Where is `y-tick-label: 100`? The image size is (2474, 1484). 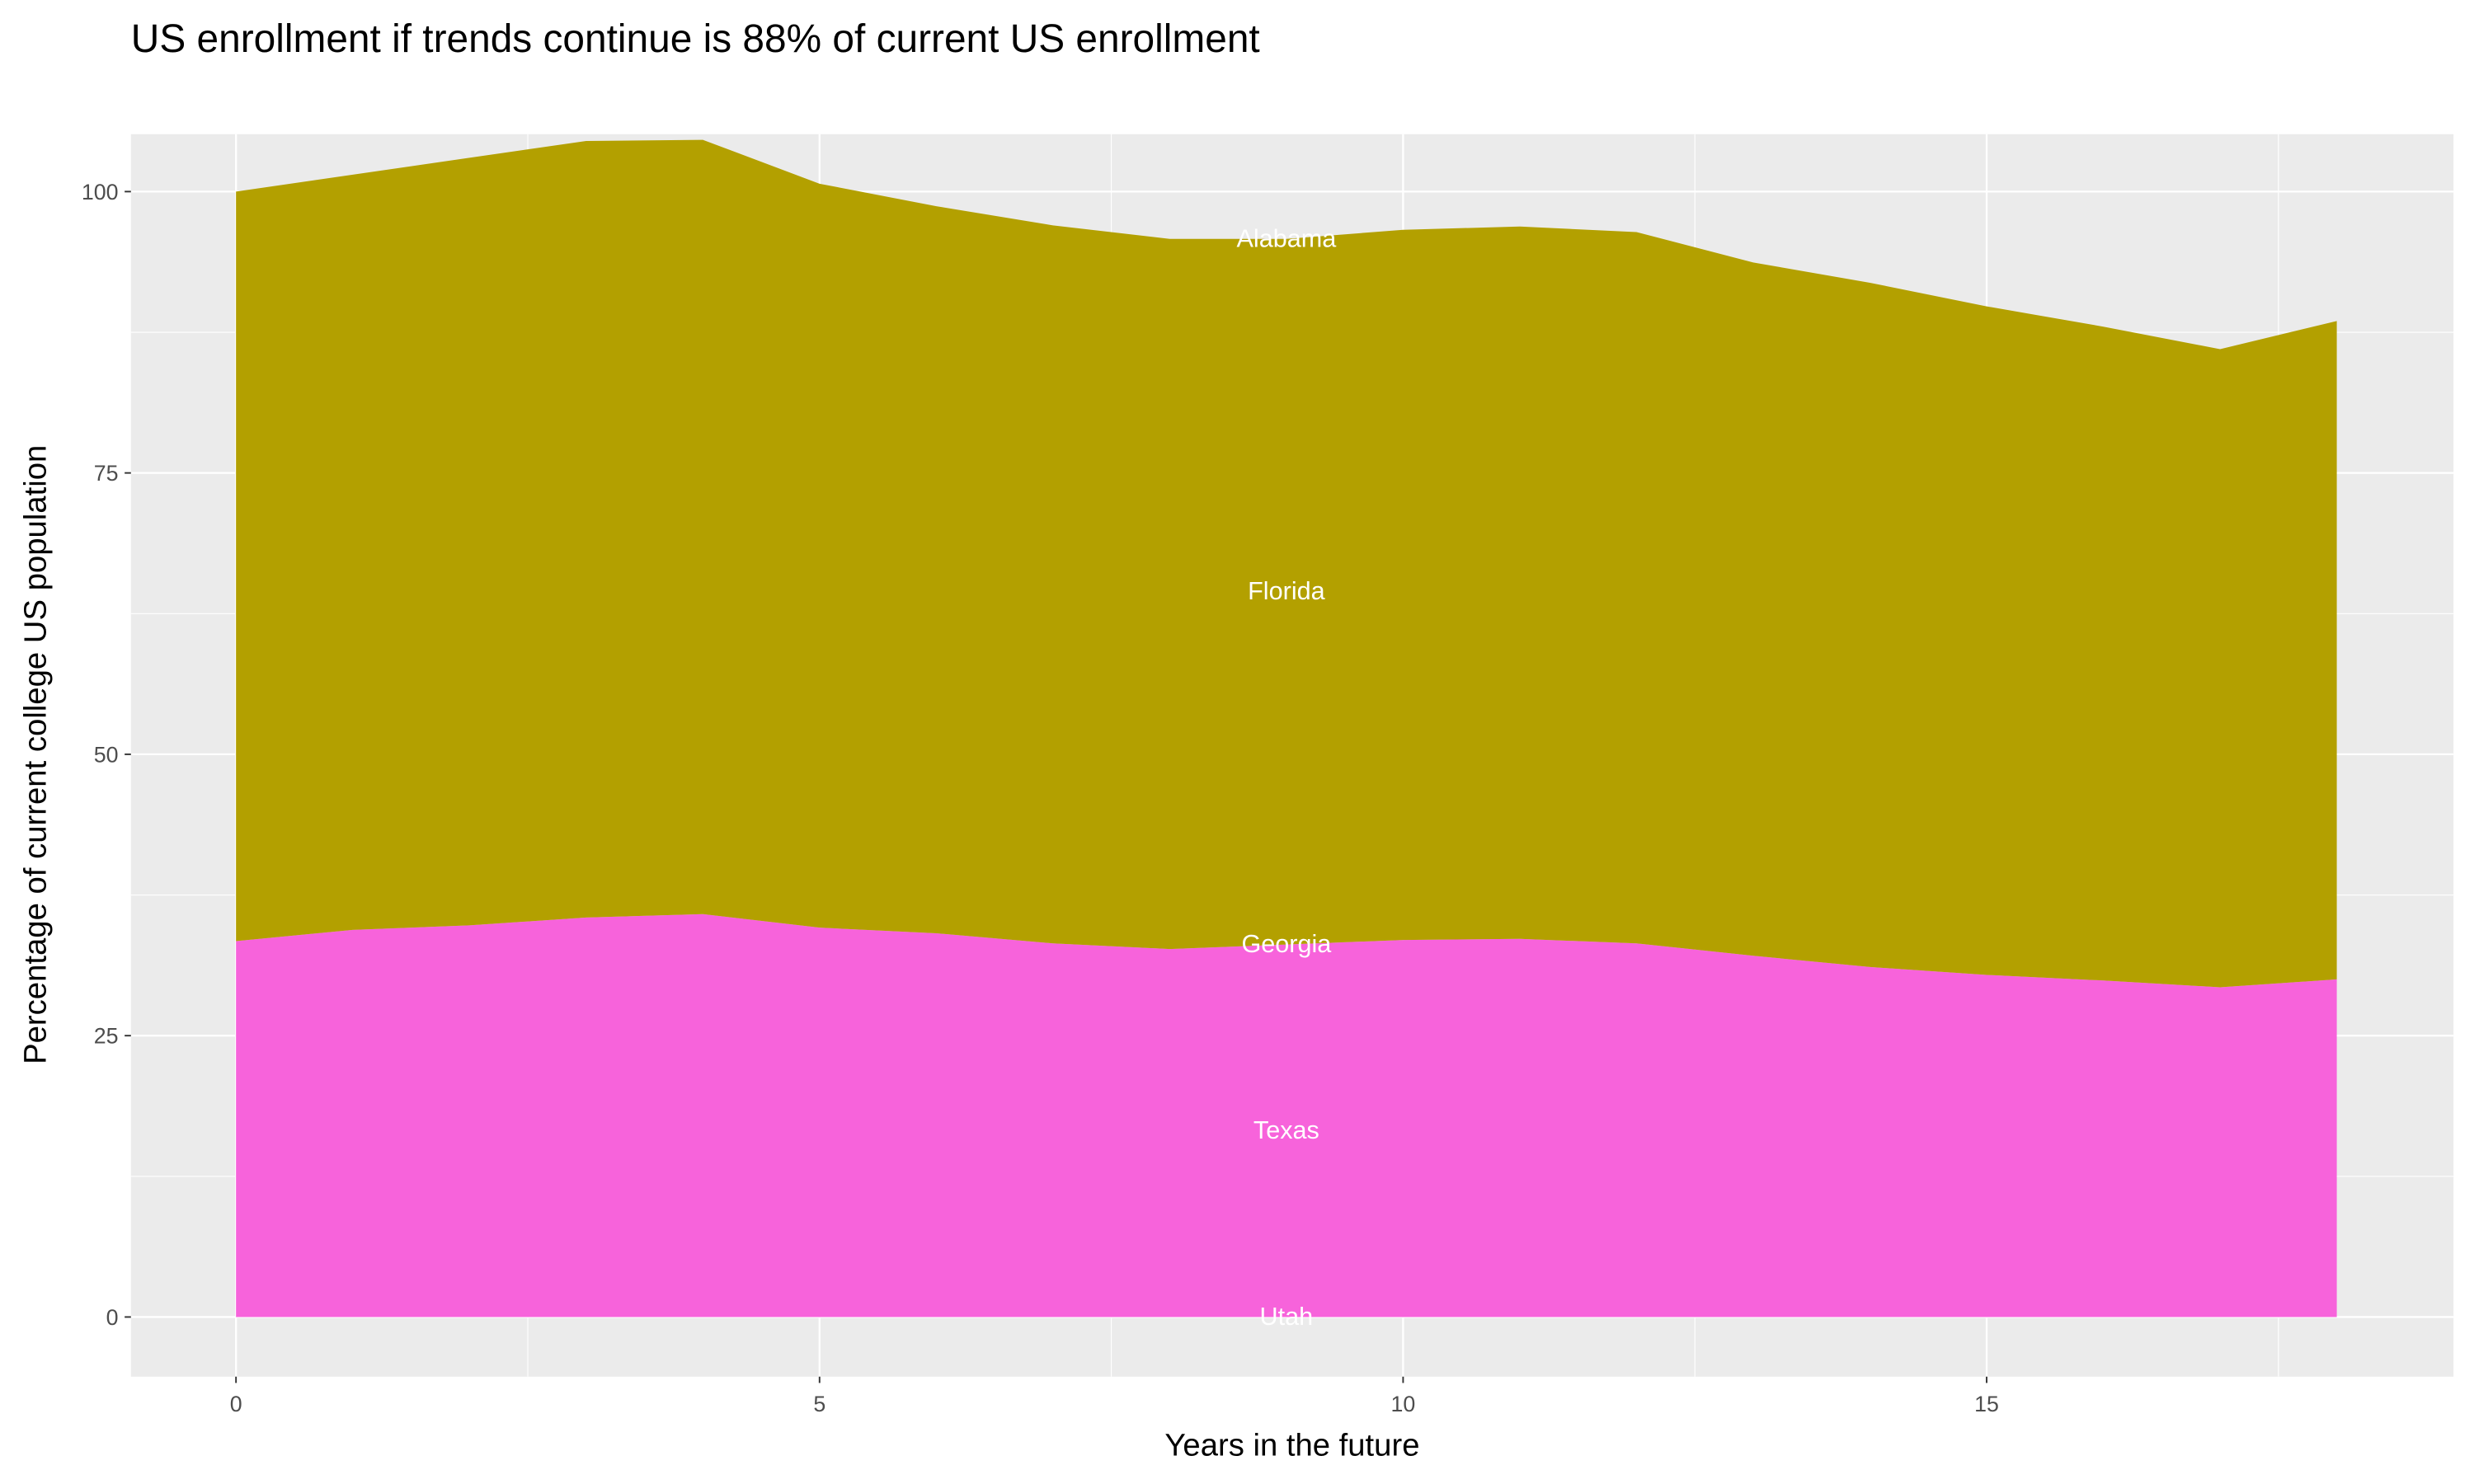
y-tick-label: 100 is located at coordinates (100, 192).